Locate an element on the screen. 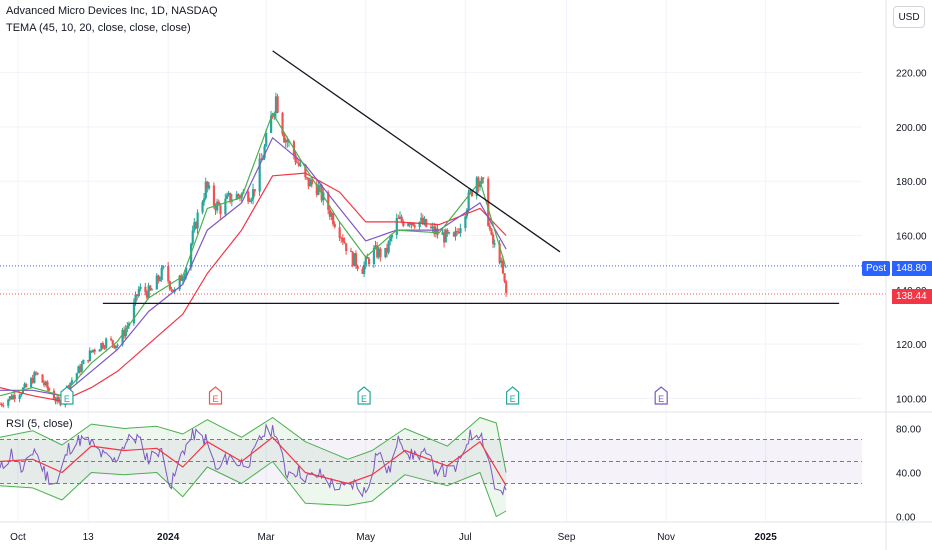  rsi-legend: RSI (5, close) is located at coordinates (39, 424).